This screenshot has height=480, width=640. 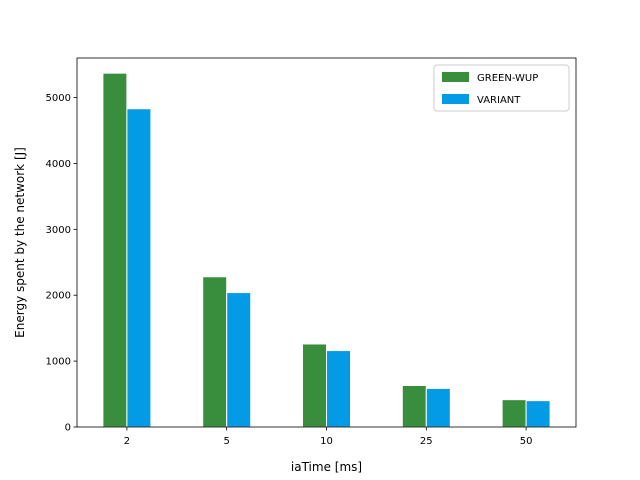 What do you see at coordinates (426, 441) in the screenshot?
I see `x-tick-label: 25` at bounding box center [426, 441].